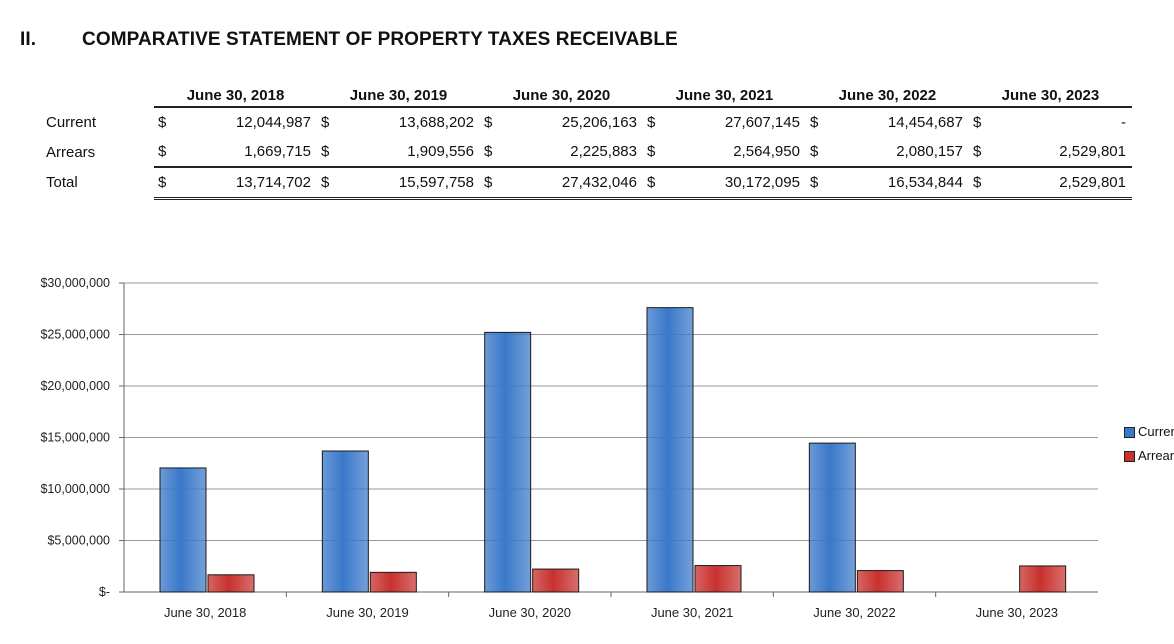  I want to click on legend-swatch-arrears, so click(1129, 457).